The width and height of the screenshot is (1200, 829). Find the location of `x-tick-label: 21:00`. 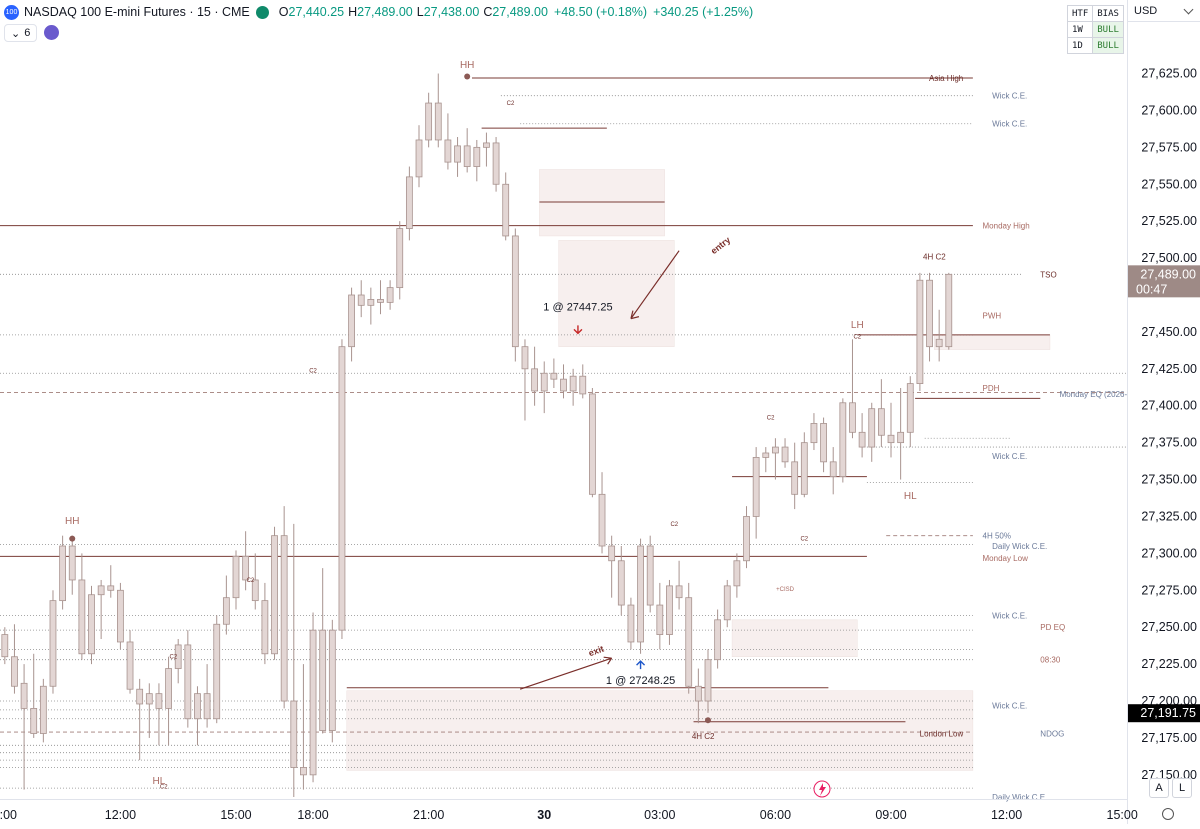

x-tick-label: 21:00 is located at coordinates (428, 815).